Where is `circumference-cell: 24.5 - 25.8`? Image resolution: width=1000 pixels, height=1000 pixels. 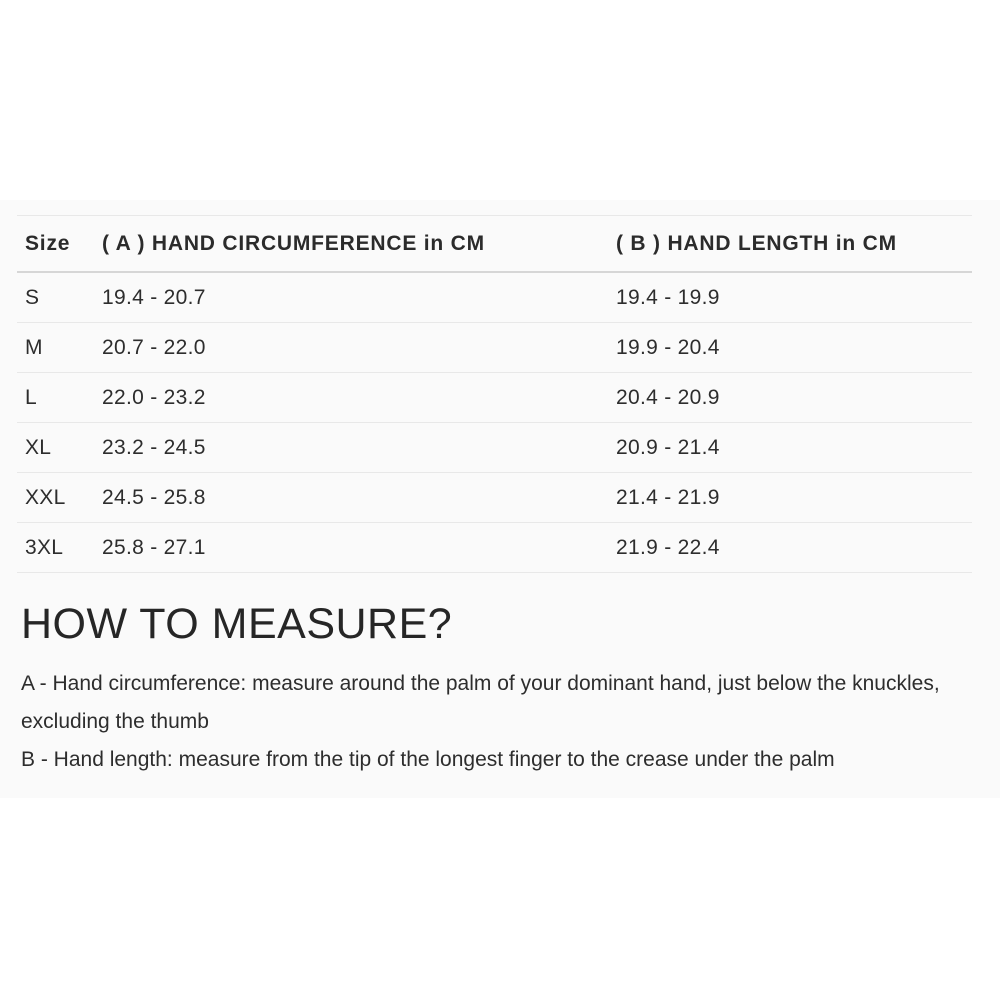
circumference-cell: 24.5 - 25.8 is located at coordinates (359, 497).